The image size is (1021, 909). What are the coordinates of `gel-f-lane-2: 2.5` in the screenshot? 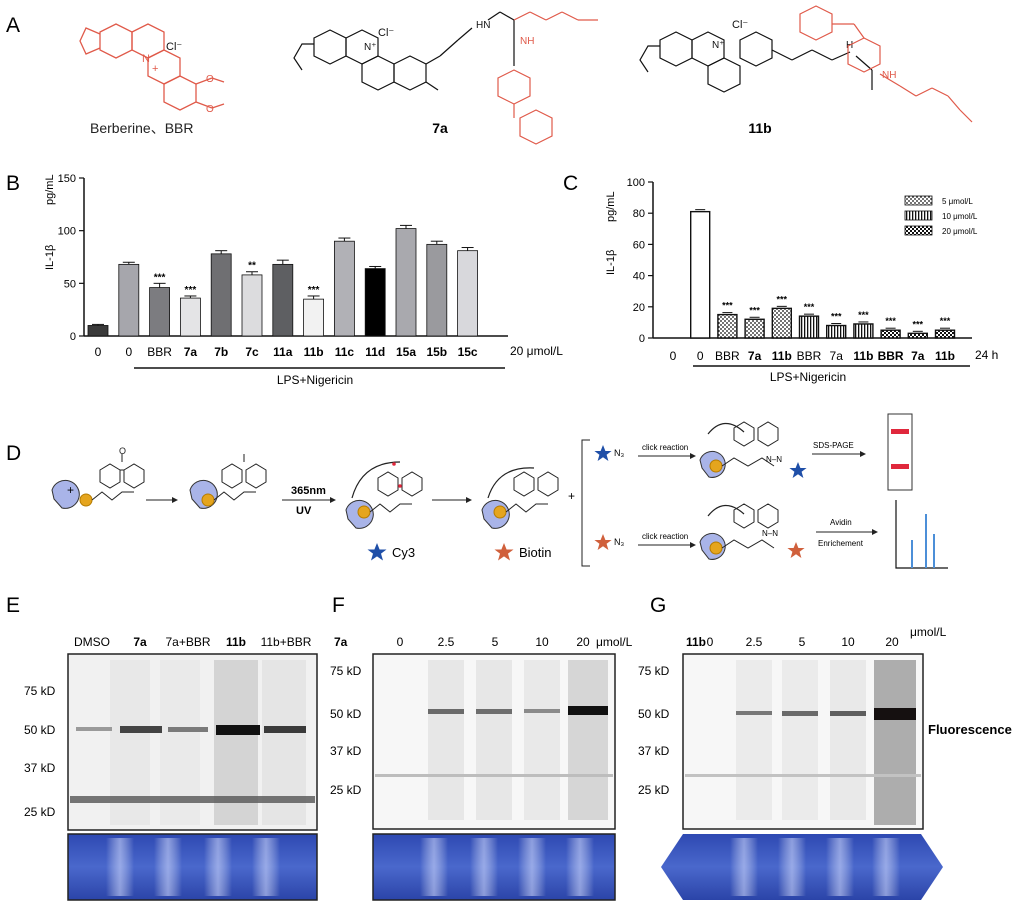 It's located at (446, 642).